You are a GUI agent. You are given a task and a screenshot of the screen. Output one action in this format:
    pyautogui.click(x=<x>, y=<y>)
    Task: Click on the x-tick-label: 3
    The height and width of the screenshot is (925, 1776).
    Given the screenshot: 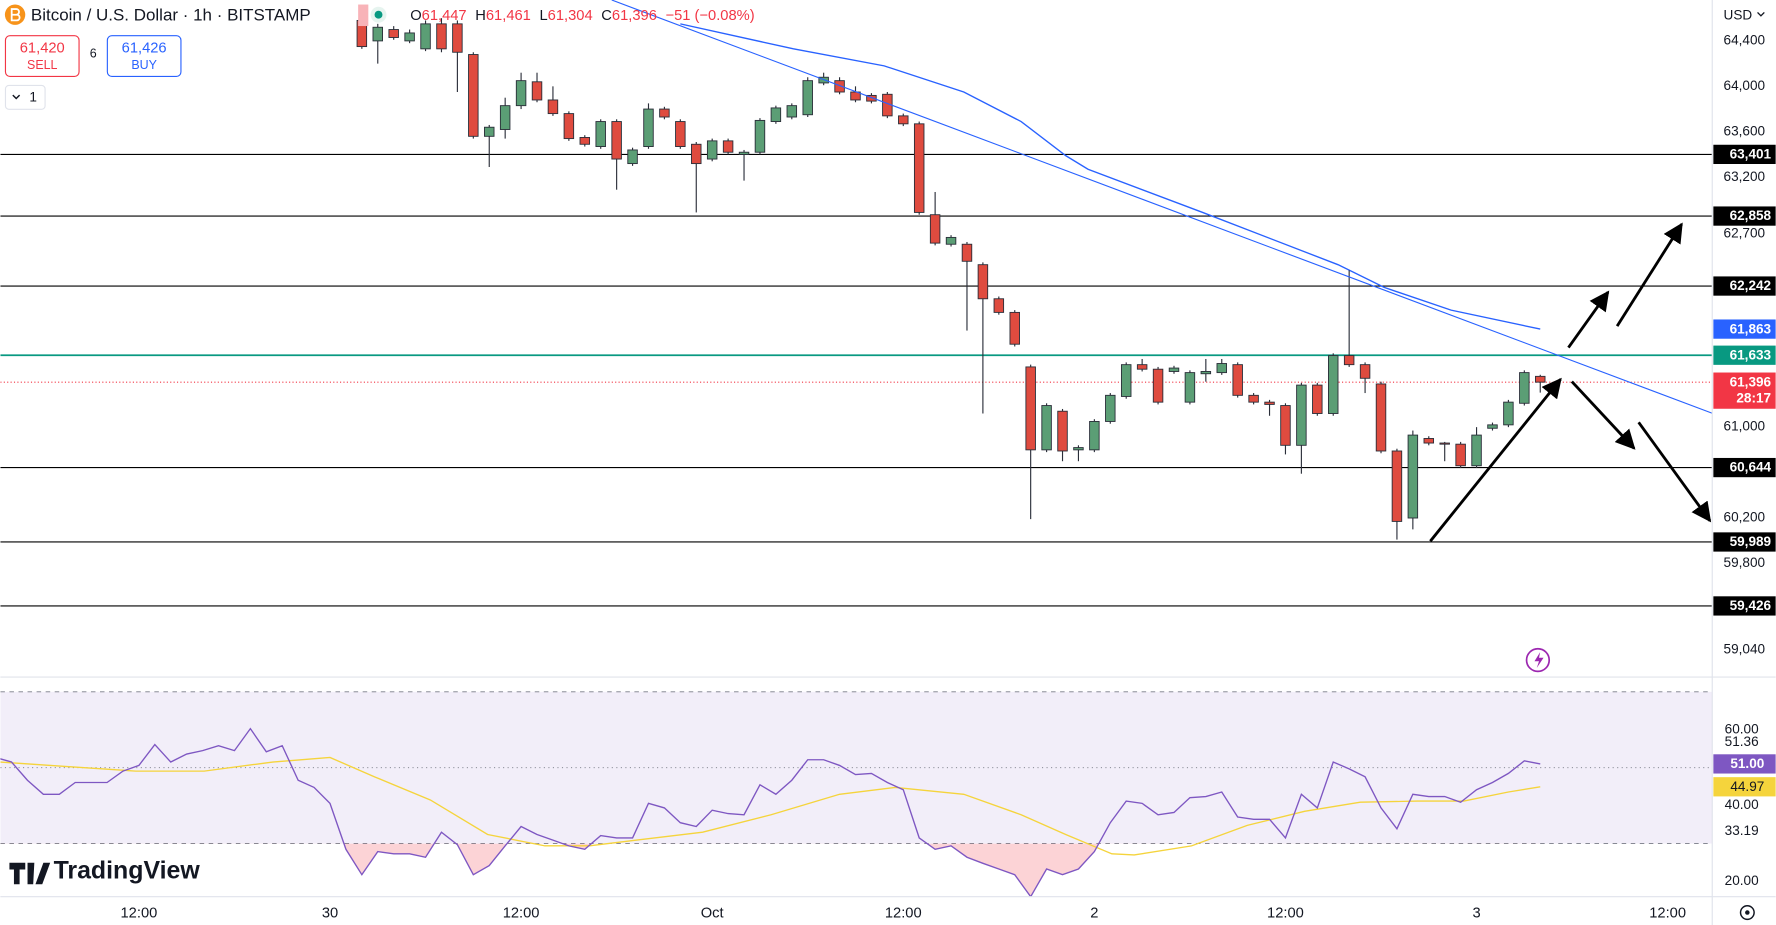 What is the action you would take?
    pyautogui.click(x=1476, y=914)
    